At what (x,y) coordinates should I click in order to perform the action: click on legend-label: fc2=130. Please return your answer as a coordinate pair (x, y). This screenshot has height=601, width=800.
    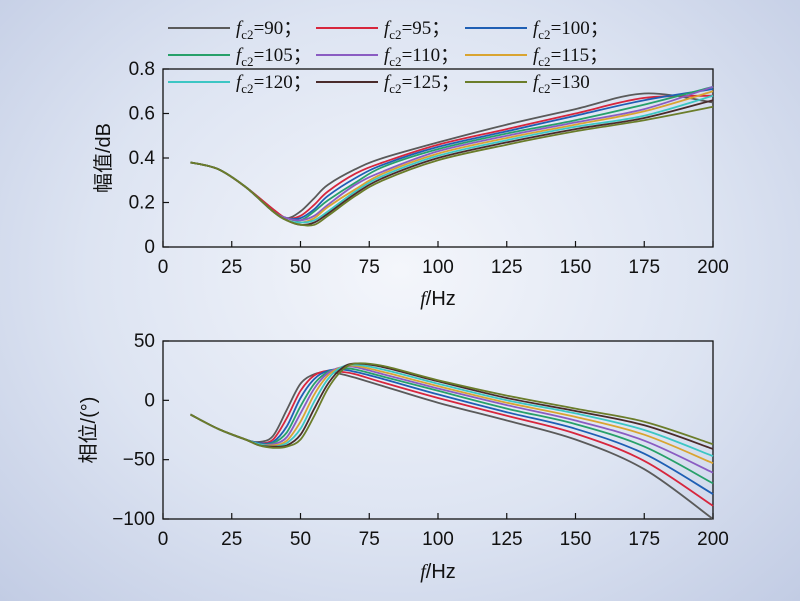
    Looking at the image, I should click on (561, 84).